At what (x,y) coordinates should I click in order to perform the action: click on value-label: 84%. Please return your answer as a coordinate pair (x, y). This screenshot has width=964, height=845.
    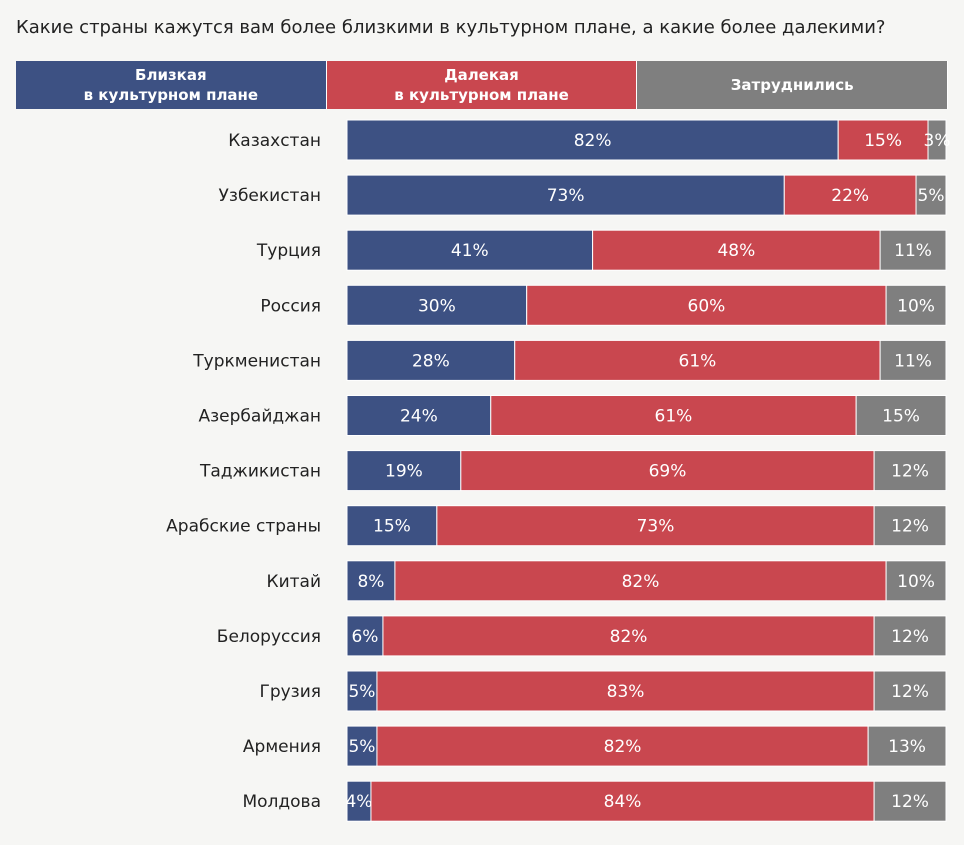
    Looking at the image, I should click on (623, 802).